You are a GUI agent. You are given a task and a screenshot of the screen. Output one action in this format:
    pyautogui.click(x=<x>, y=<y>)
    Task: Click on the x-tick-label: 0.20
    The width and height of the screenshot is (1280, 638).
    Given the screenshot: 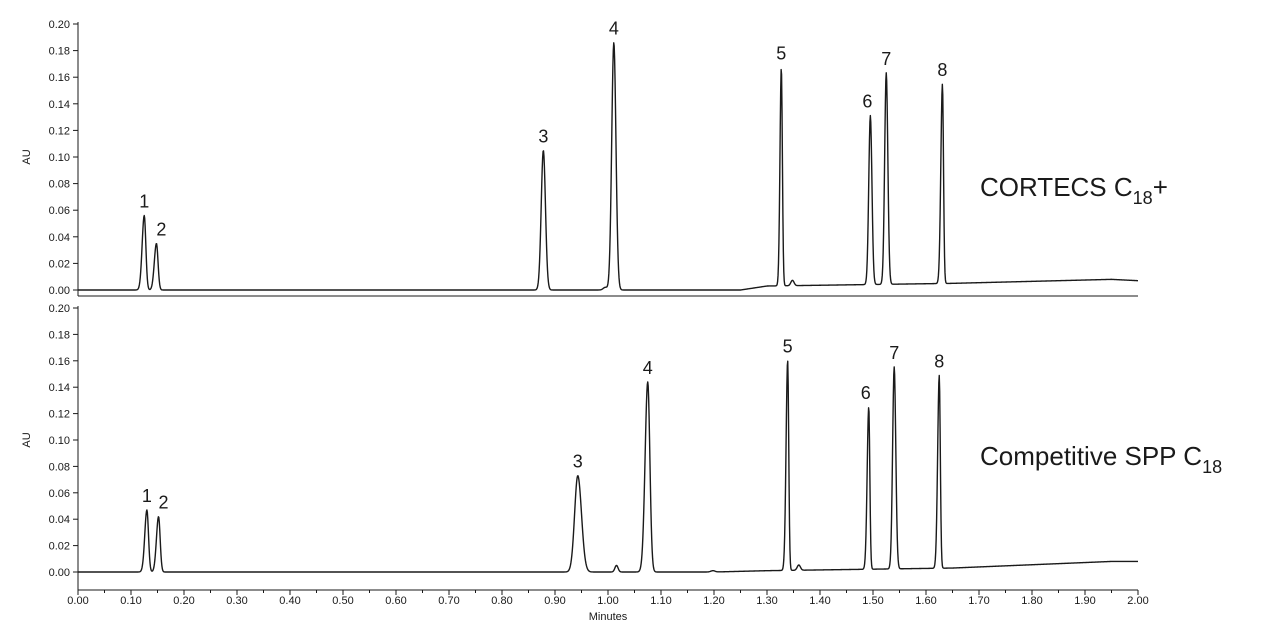 What is the action you would take?
    pyautogui.click(x=183, y=601)
    